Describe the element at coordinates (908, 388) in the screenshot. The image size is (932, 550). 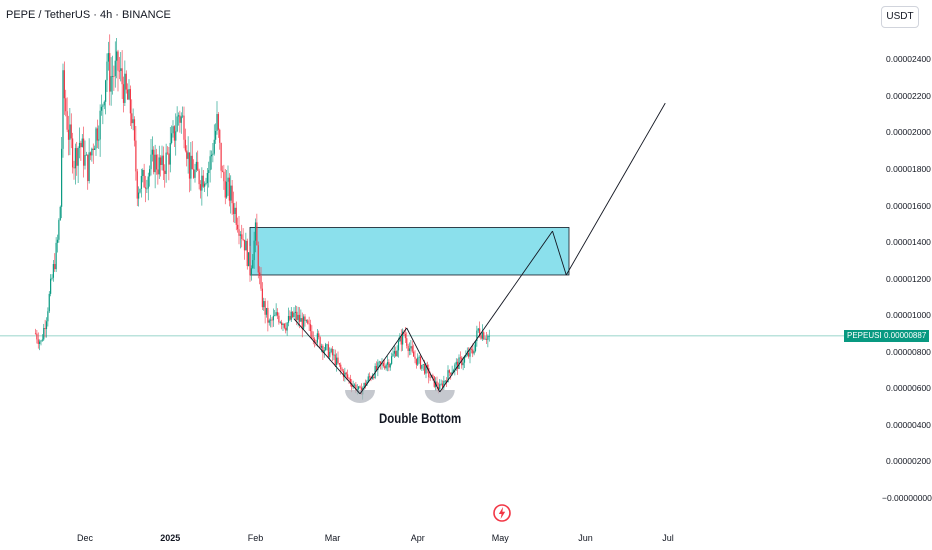
I see `price-axis-label: 0.00000600` at that location.